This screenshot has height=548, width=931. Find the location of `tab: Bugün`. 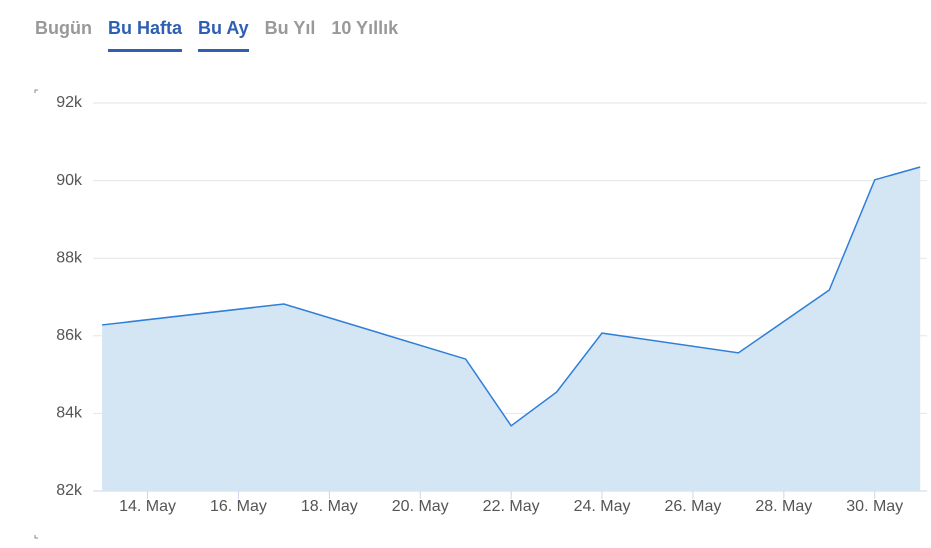

tab: Bugün is located at coordinates (63, 28).